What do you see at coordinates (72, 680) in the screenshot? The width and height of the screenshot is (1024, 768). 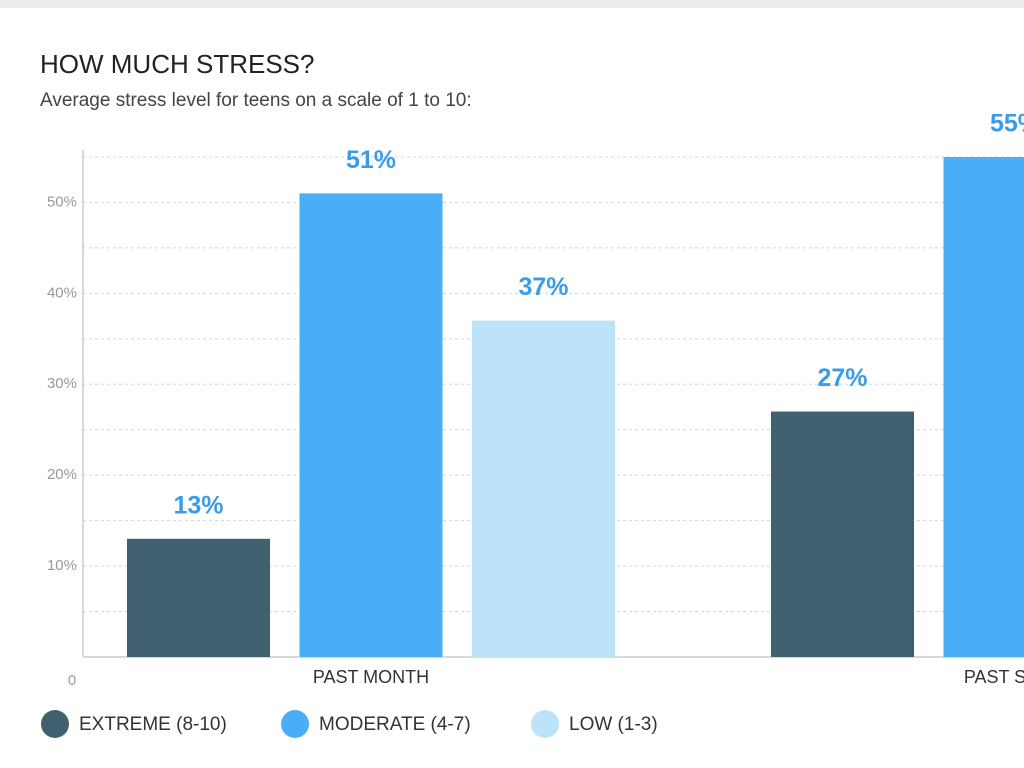 I see `y-tick-label: 0` at bounding box center [72, 680].